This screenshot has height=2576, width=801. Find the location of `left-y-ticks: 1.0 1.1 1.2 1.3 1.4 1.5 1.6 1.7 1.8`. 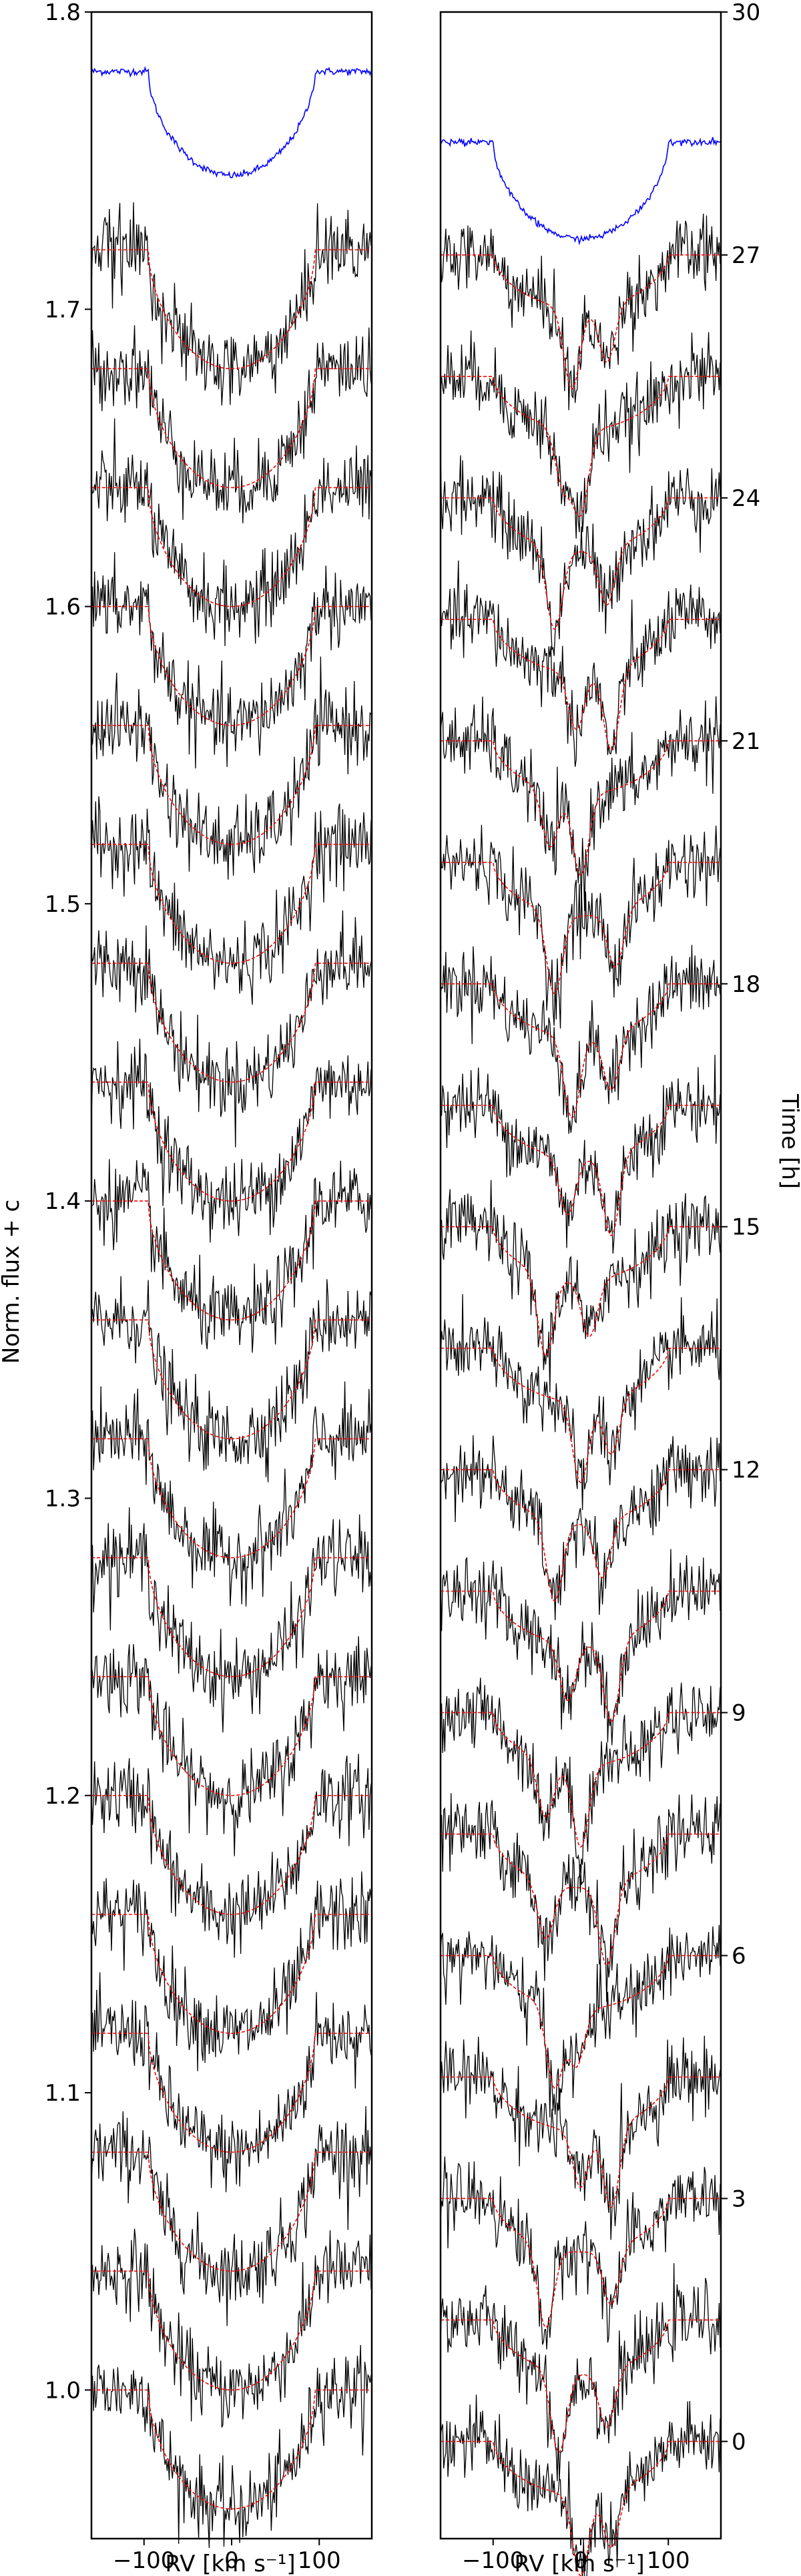

left-y-ticks: 1.0 1.1 1.2 1.3 1.4 1.5 1.6 1.7 1.8 is located at coordinates (68, 1202).